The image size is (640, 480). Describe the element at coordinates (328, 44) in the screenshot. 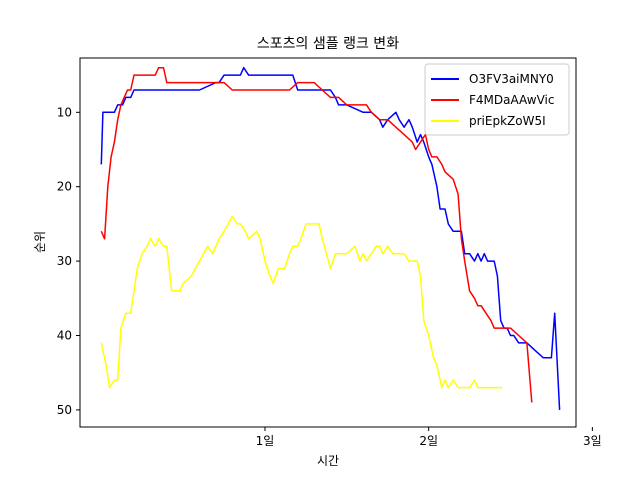

I see `chart-title: 스포츠의 샘플 랭크 변화` at that location.